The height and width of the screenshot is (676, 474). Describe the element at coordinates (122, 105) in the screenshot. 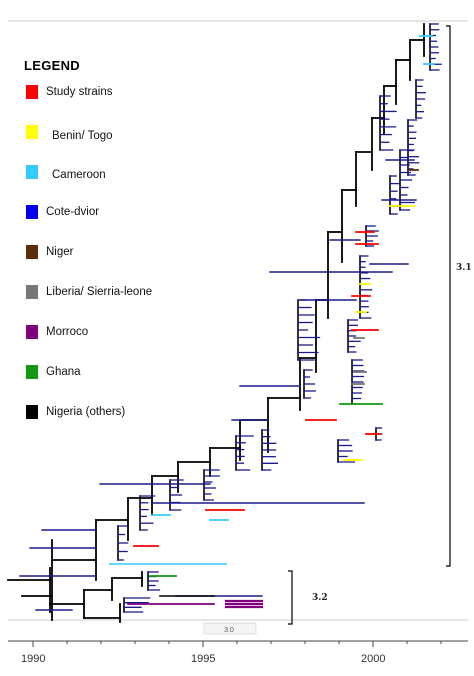

I see `legend-item-study-strains: Study strains` at that location.